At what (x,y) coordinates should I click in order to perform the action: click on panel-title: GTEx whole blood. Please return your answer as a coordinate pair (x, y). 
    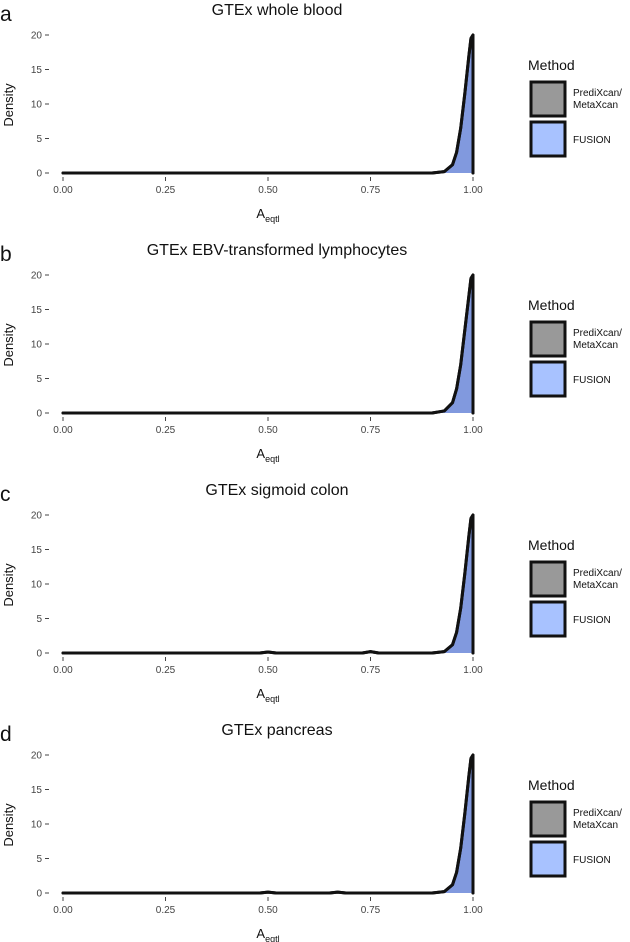
    Looking at the image, I should click on (277, 10).